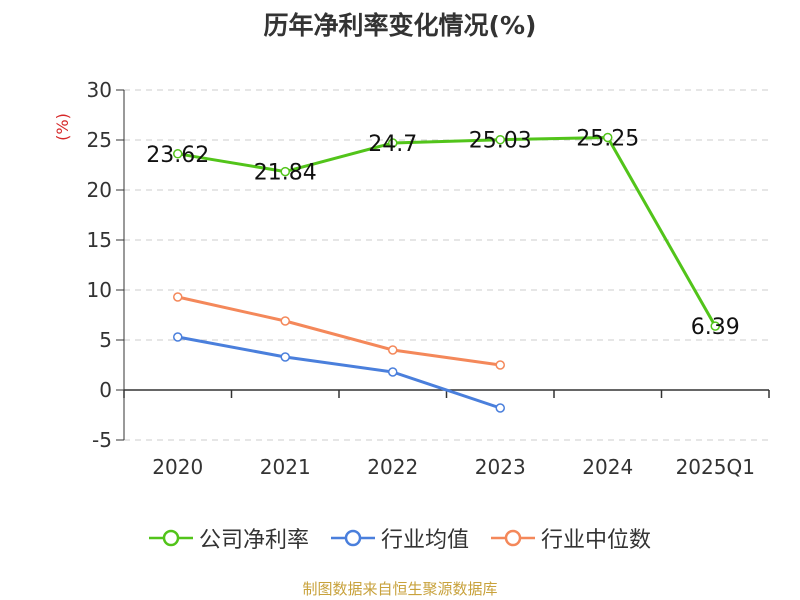 The width and height of the screenshot is (800, 600). What do you see at coordinates (99, 140) in the screenshot?
I see `y-tick-label: 25` at bounding box center [99, 140].